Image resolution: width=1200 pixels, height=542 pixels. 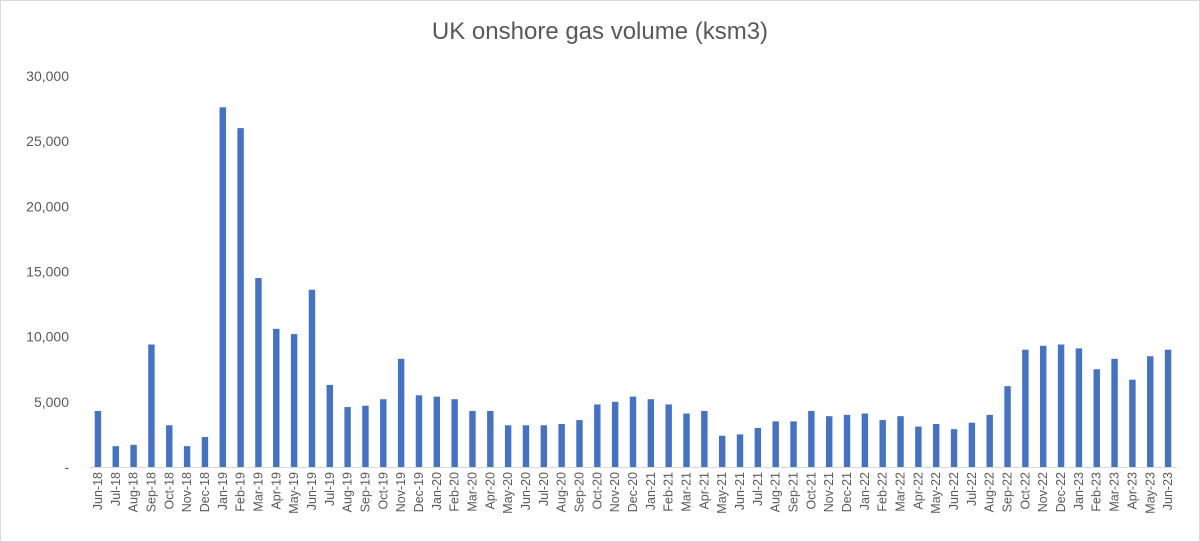 I want to click on x-tick-label: Sep-20, so click(x=579, y=492).